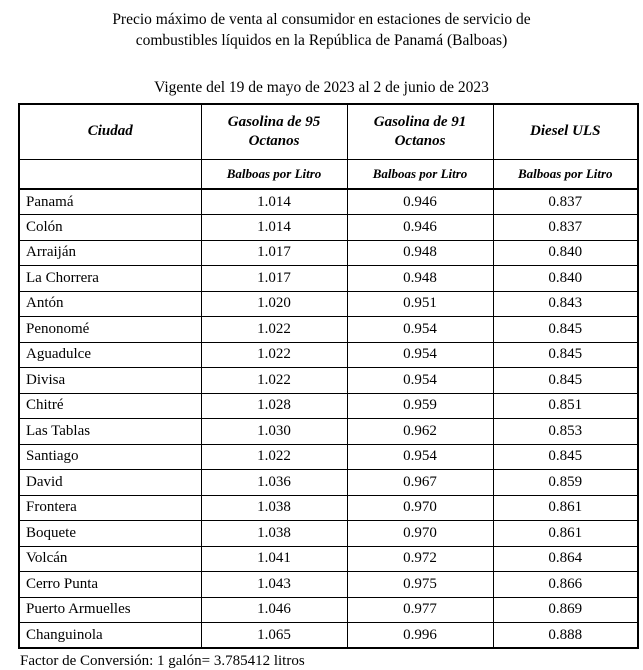 The image size is (643, 670). I want to click on price-cell-g91: 0.967, so click(420, 482).